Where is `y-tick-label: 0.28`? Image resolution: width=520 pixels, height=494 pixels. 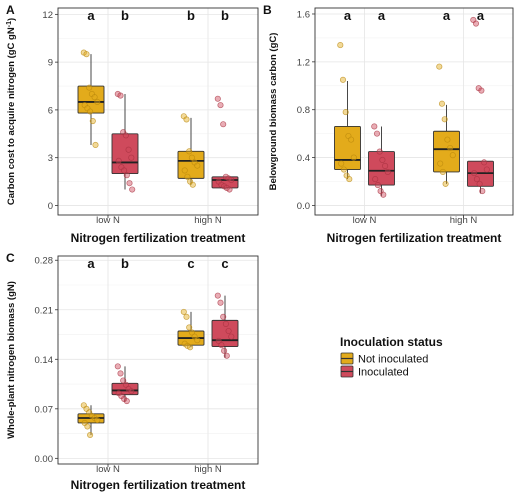
y-tick-label: 0.28 is located at coordinates (44, 261).